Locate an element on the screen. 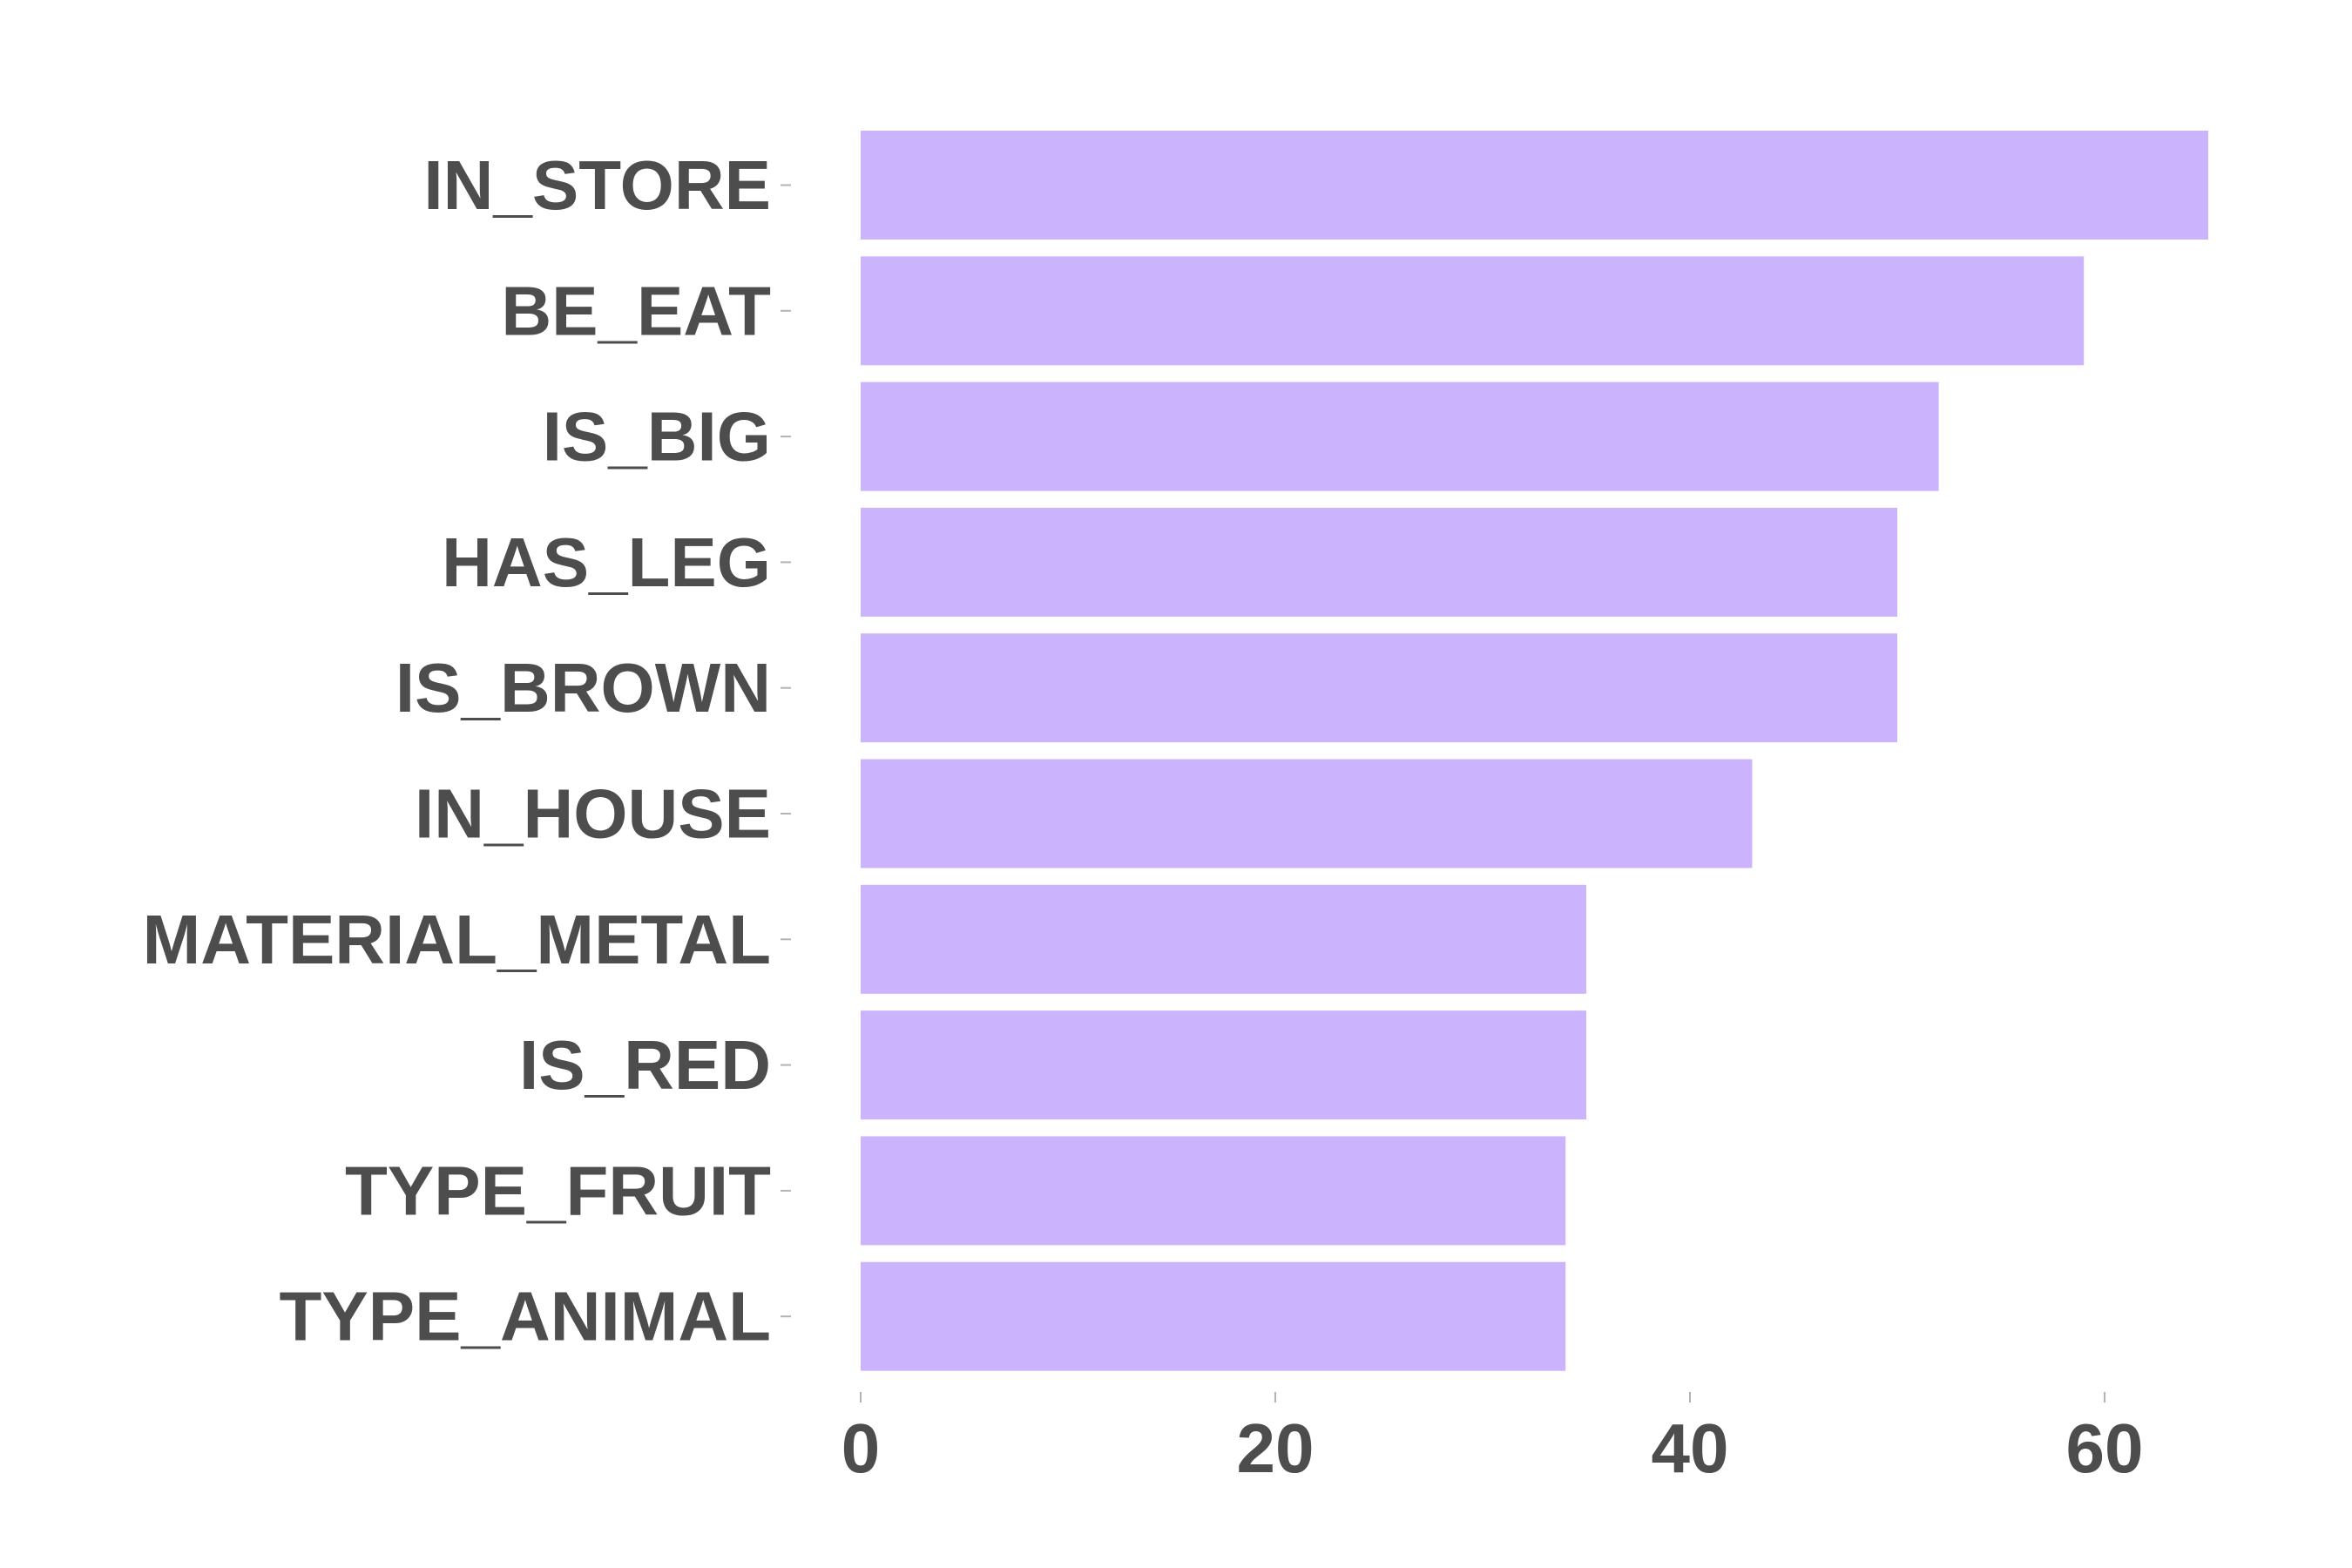 The image size is (2352, 1568). category-label: IS_BROWN is located at coordinates (583, 688).